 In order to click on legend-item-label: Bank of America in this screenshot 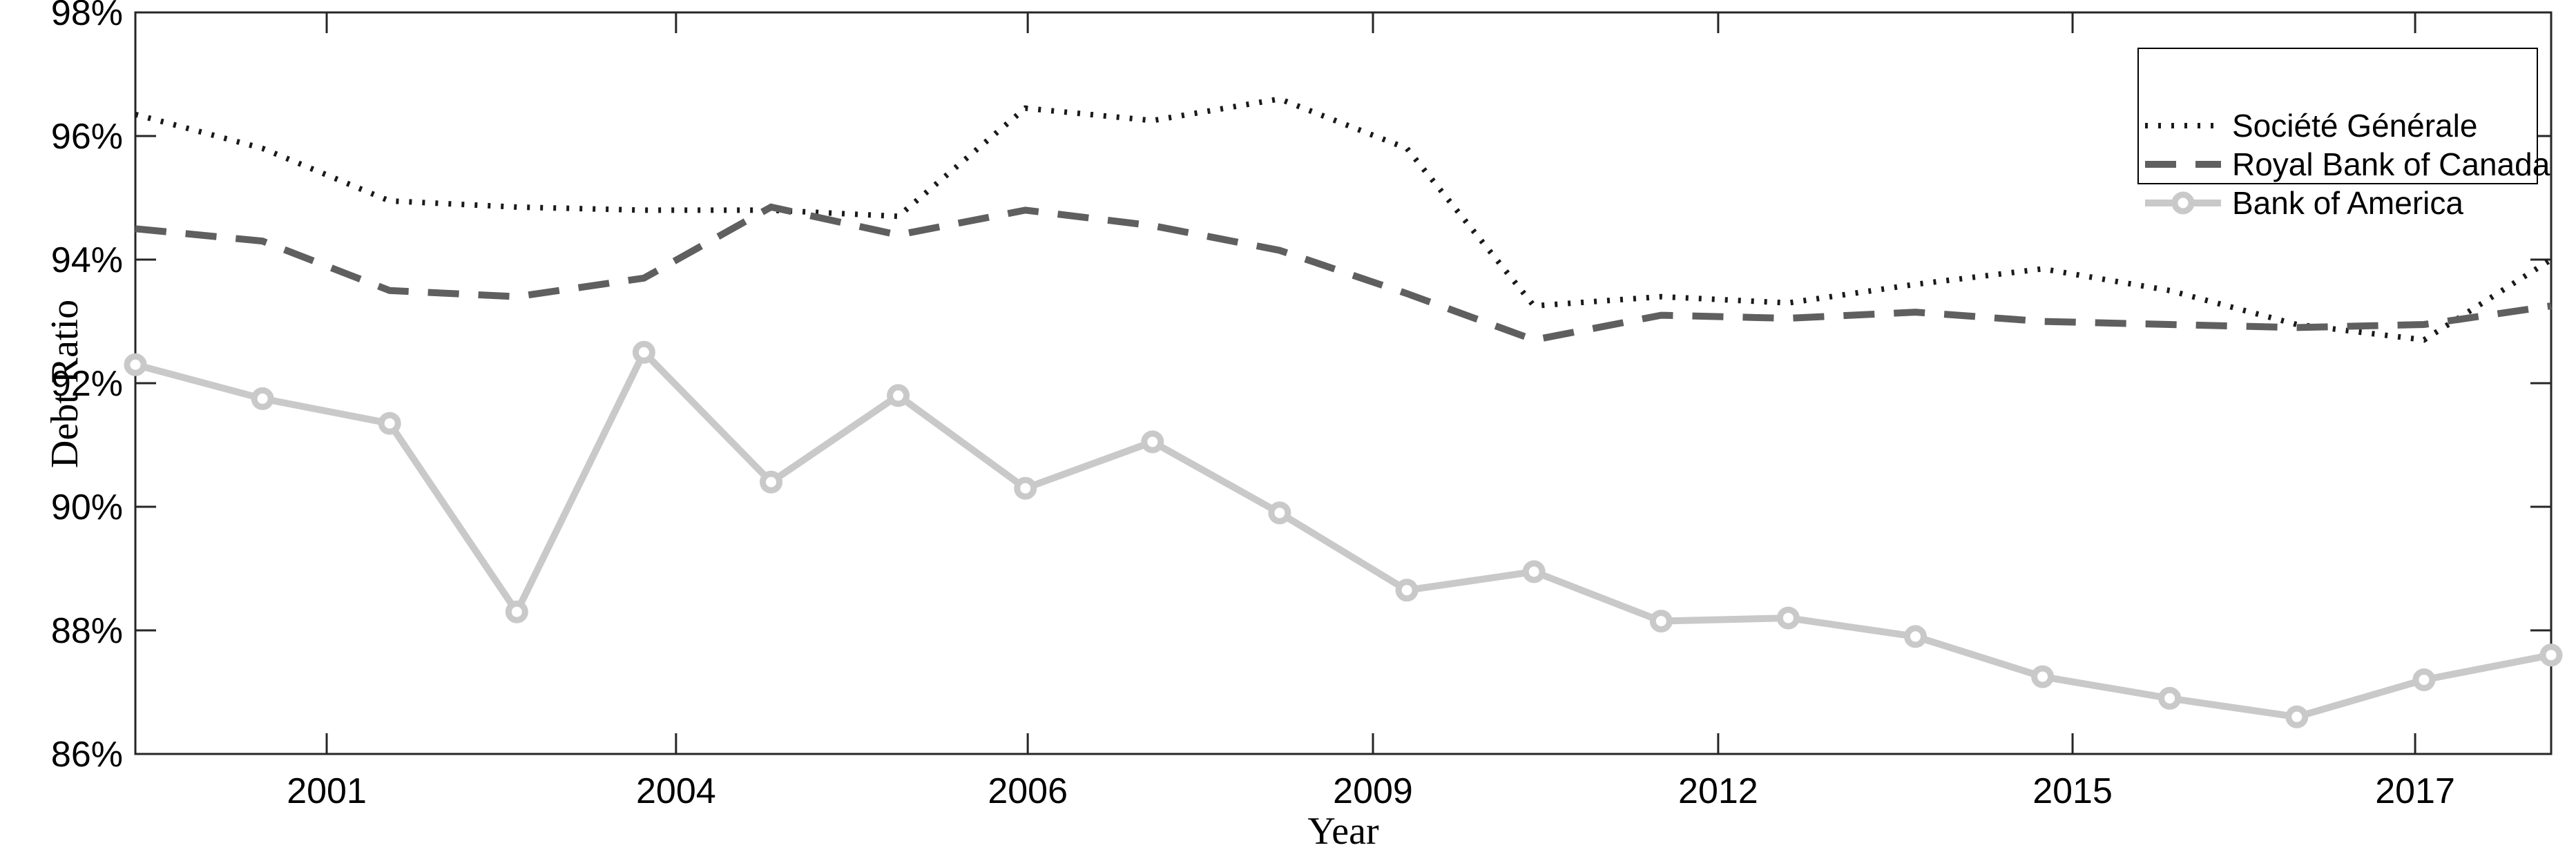, I will do `click(2347, 203)`.